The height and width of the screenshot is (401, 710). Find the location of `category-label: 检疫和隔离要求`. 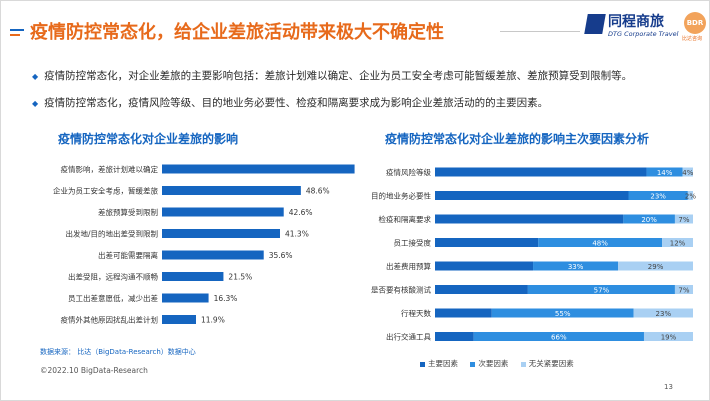

category-label: 检疫和隔离要求 is located at coordinates (405, 219).